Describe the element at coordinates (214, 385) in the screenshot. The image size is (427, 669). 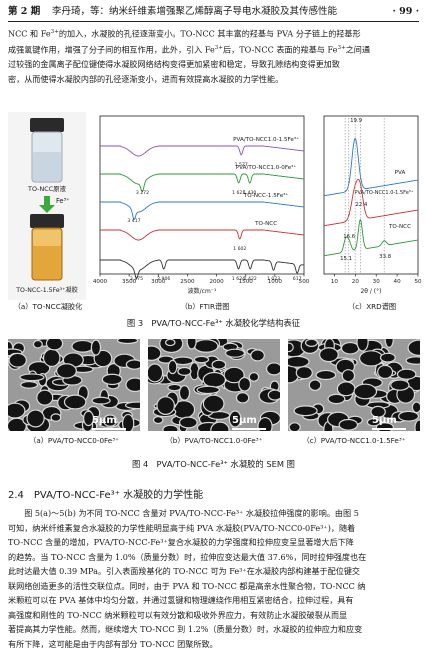
I see `sem-image-b` at that location.